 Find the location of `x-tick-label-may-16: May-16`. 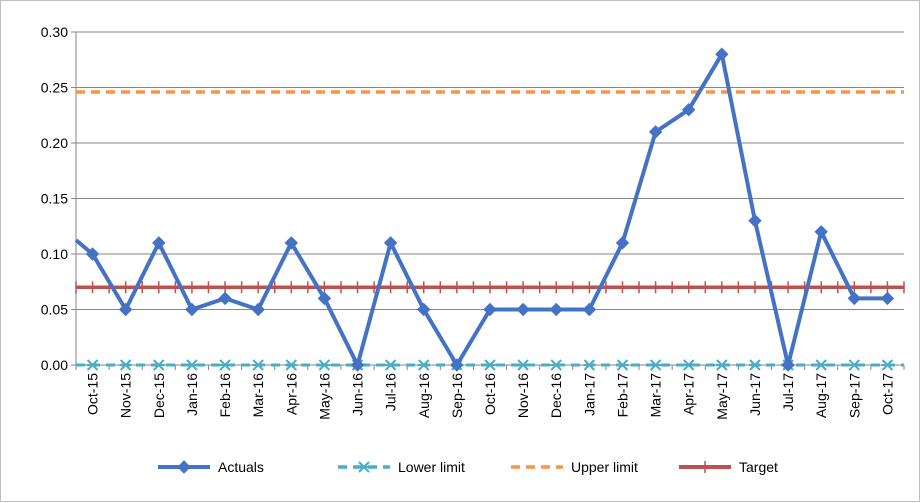

x-tick-label-may-16: May-16 is located at coordinates (324, 396).